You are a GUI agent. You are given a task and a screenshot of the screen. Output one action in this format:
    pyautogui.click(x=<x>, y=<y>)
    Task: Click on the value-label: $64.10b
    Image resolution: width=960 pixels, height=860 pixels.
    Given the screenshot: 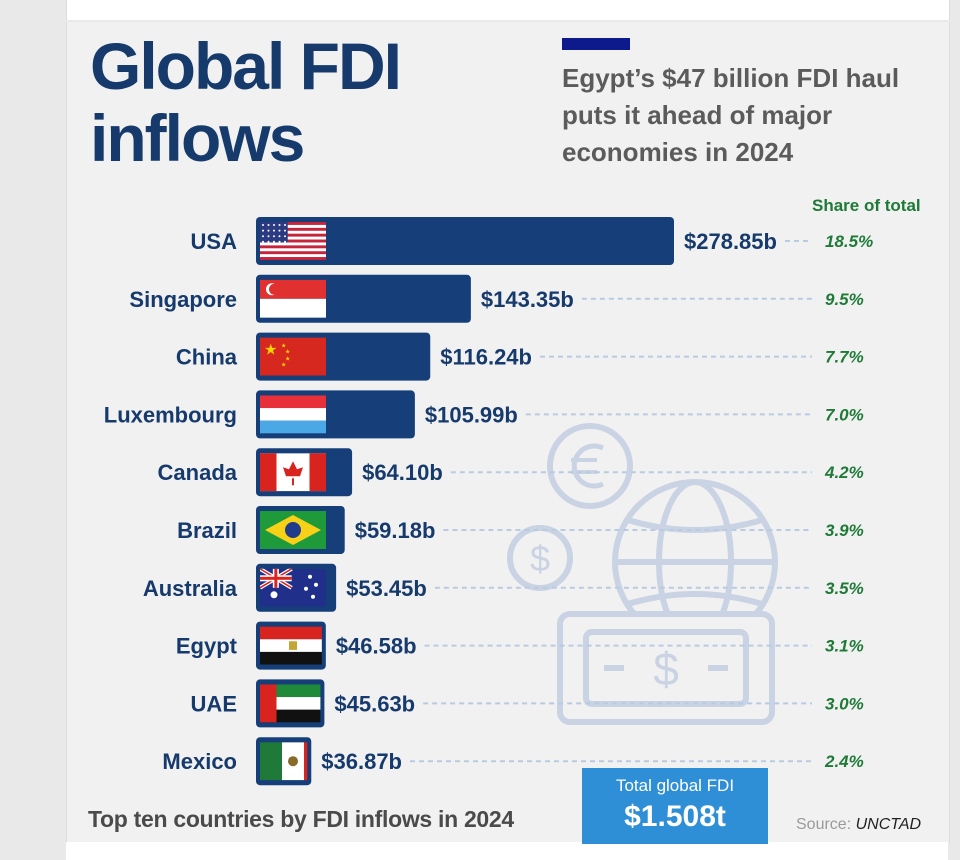 What is the action you would take?
    pyautogui.click(x=402, y=472)
    